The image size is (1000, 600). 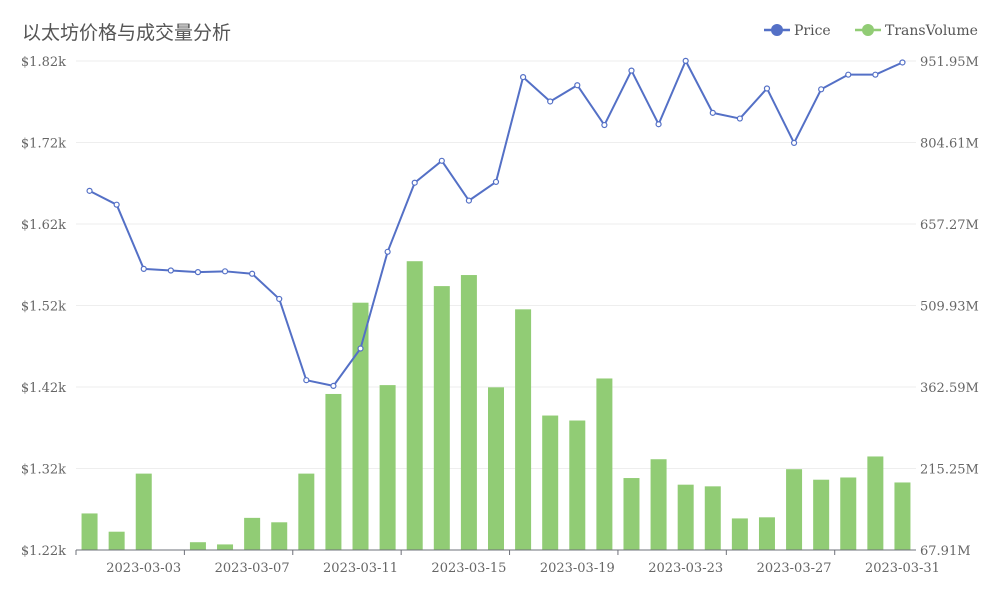 I want to click on x-axis-tick-label: 2023-03-03, so click(x=143, y=568).